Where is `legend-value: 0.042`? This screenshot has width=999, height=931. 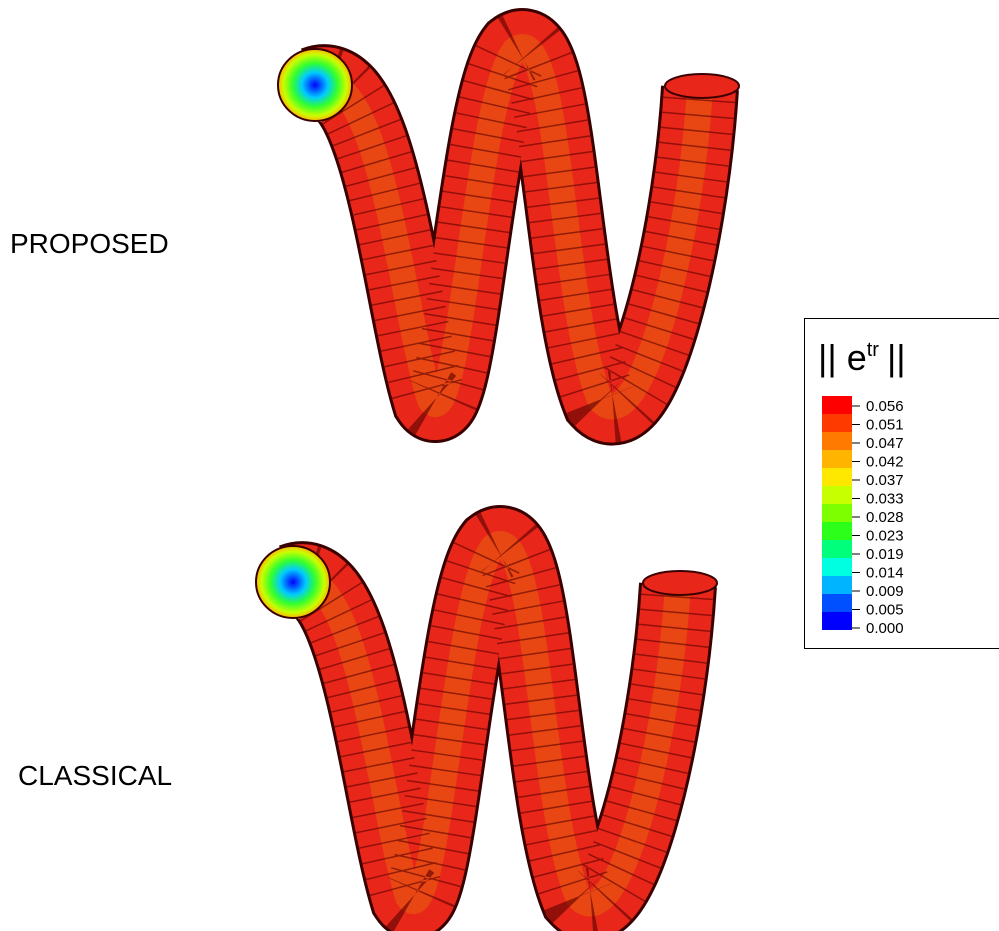
legend-value: 0.042 is located at coordinates (885, 462).